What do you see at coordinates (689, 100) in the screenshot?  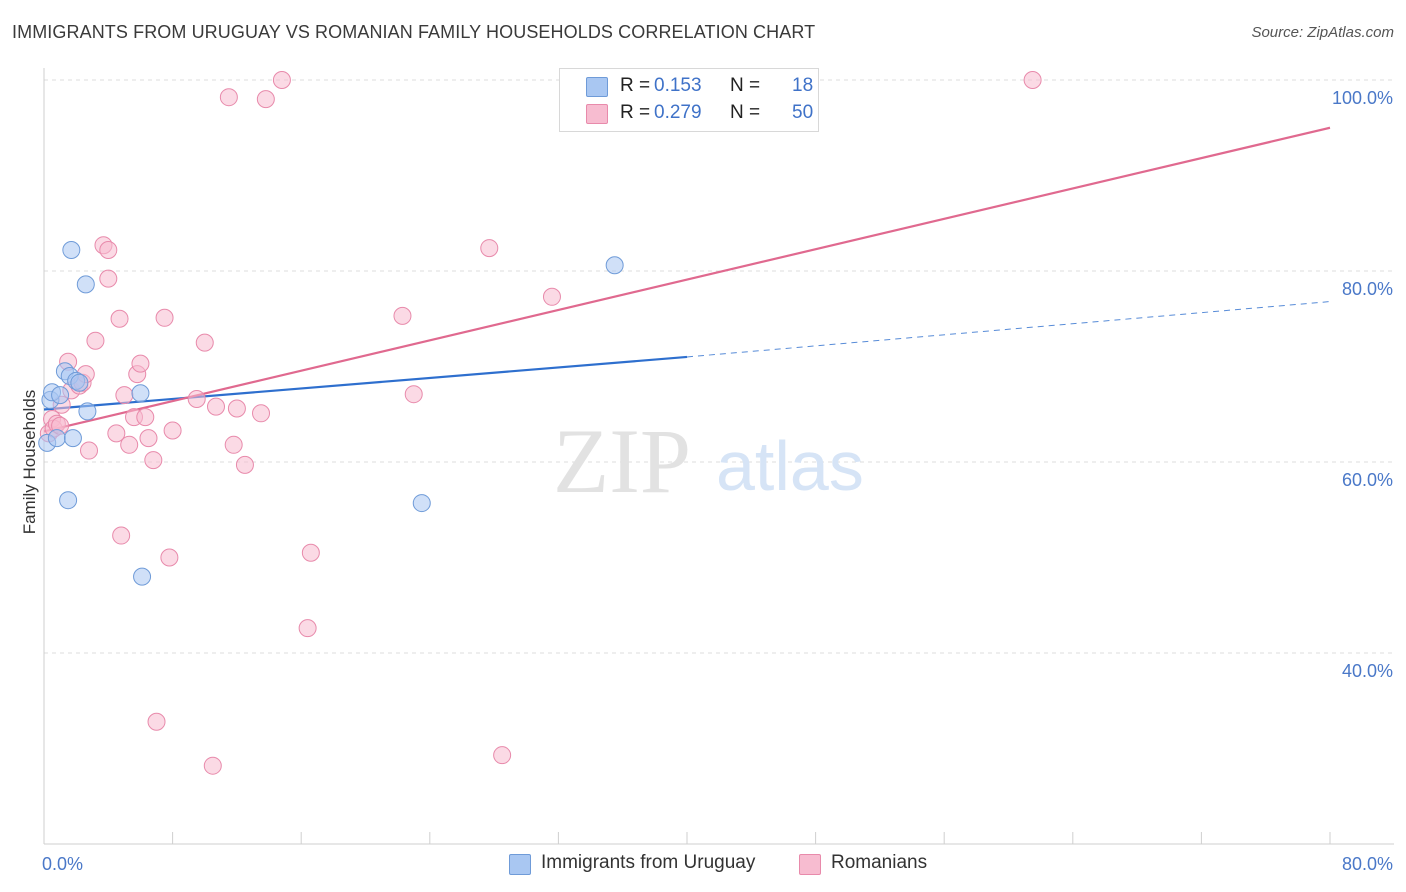 I see `legend: R = 0.153 N = 18 R = 0.279 N = 50` at bounding box center [689, 100].